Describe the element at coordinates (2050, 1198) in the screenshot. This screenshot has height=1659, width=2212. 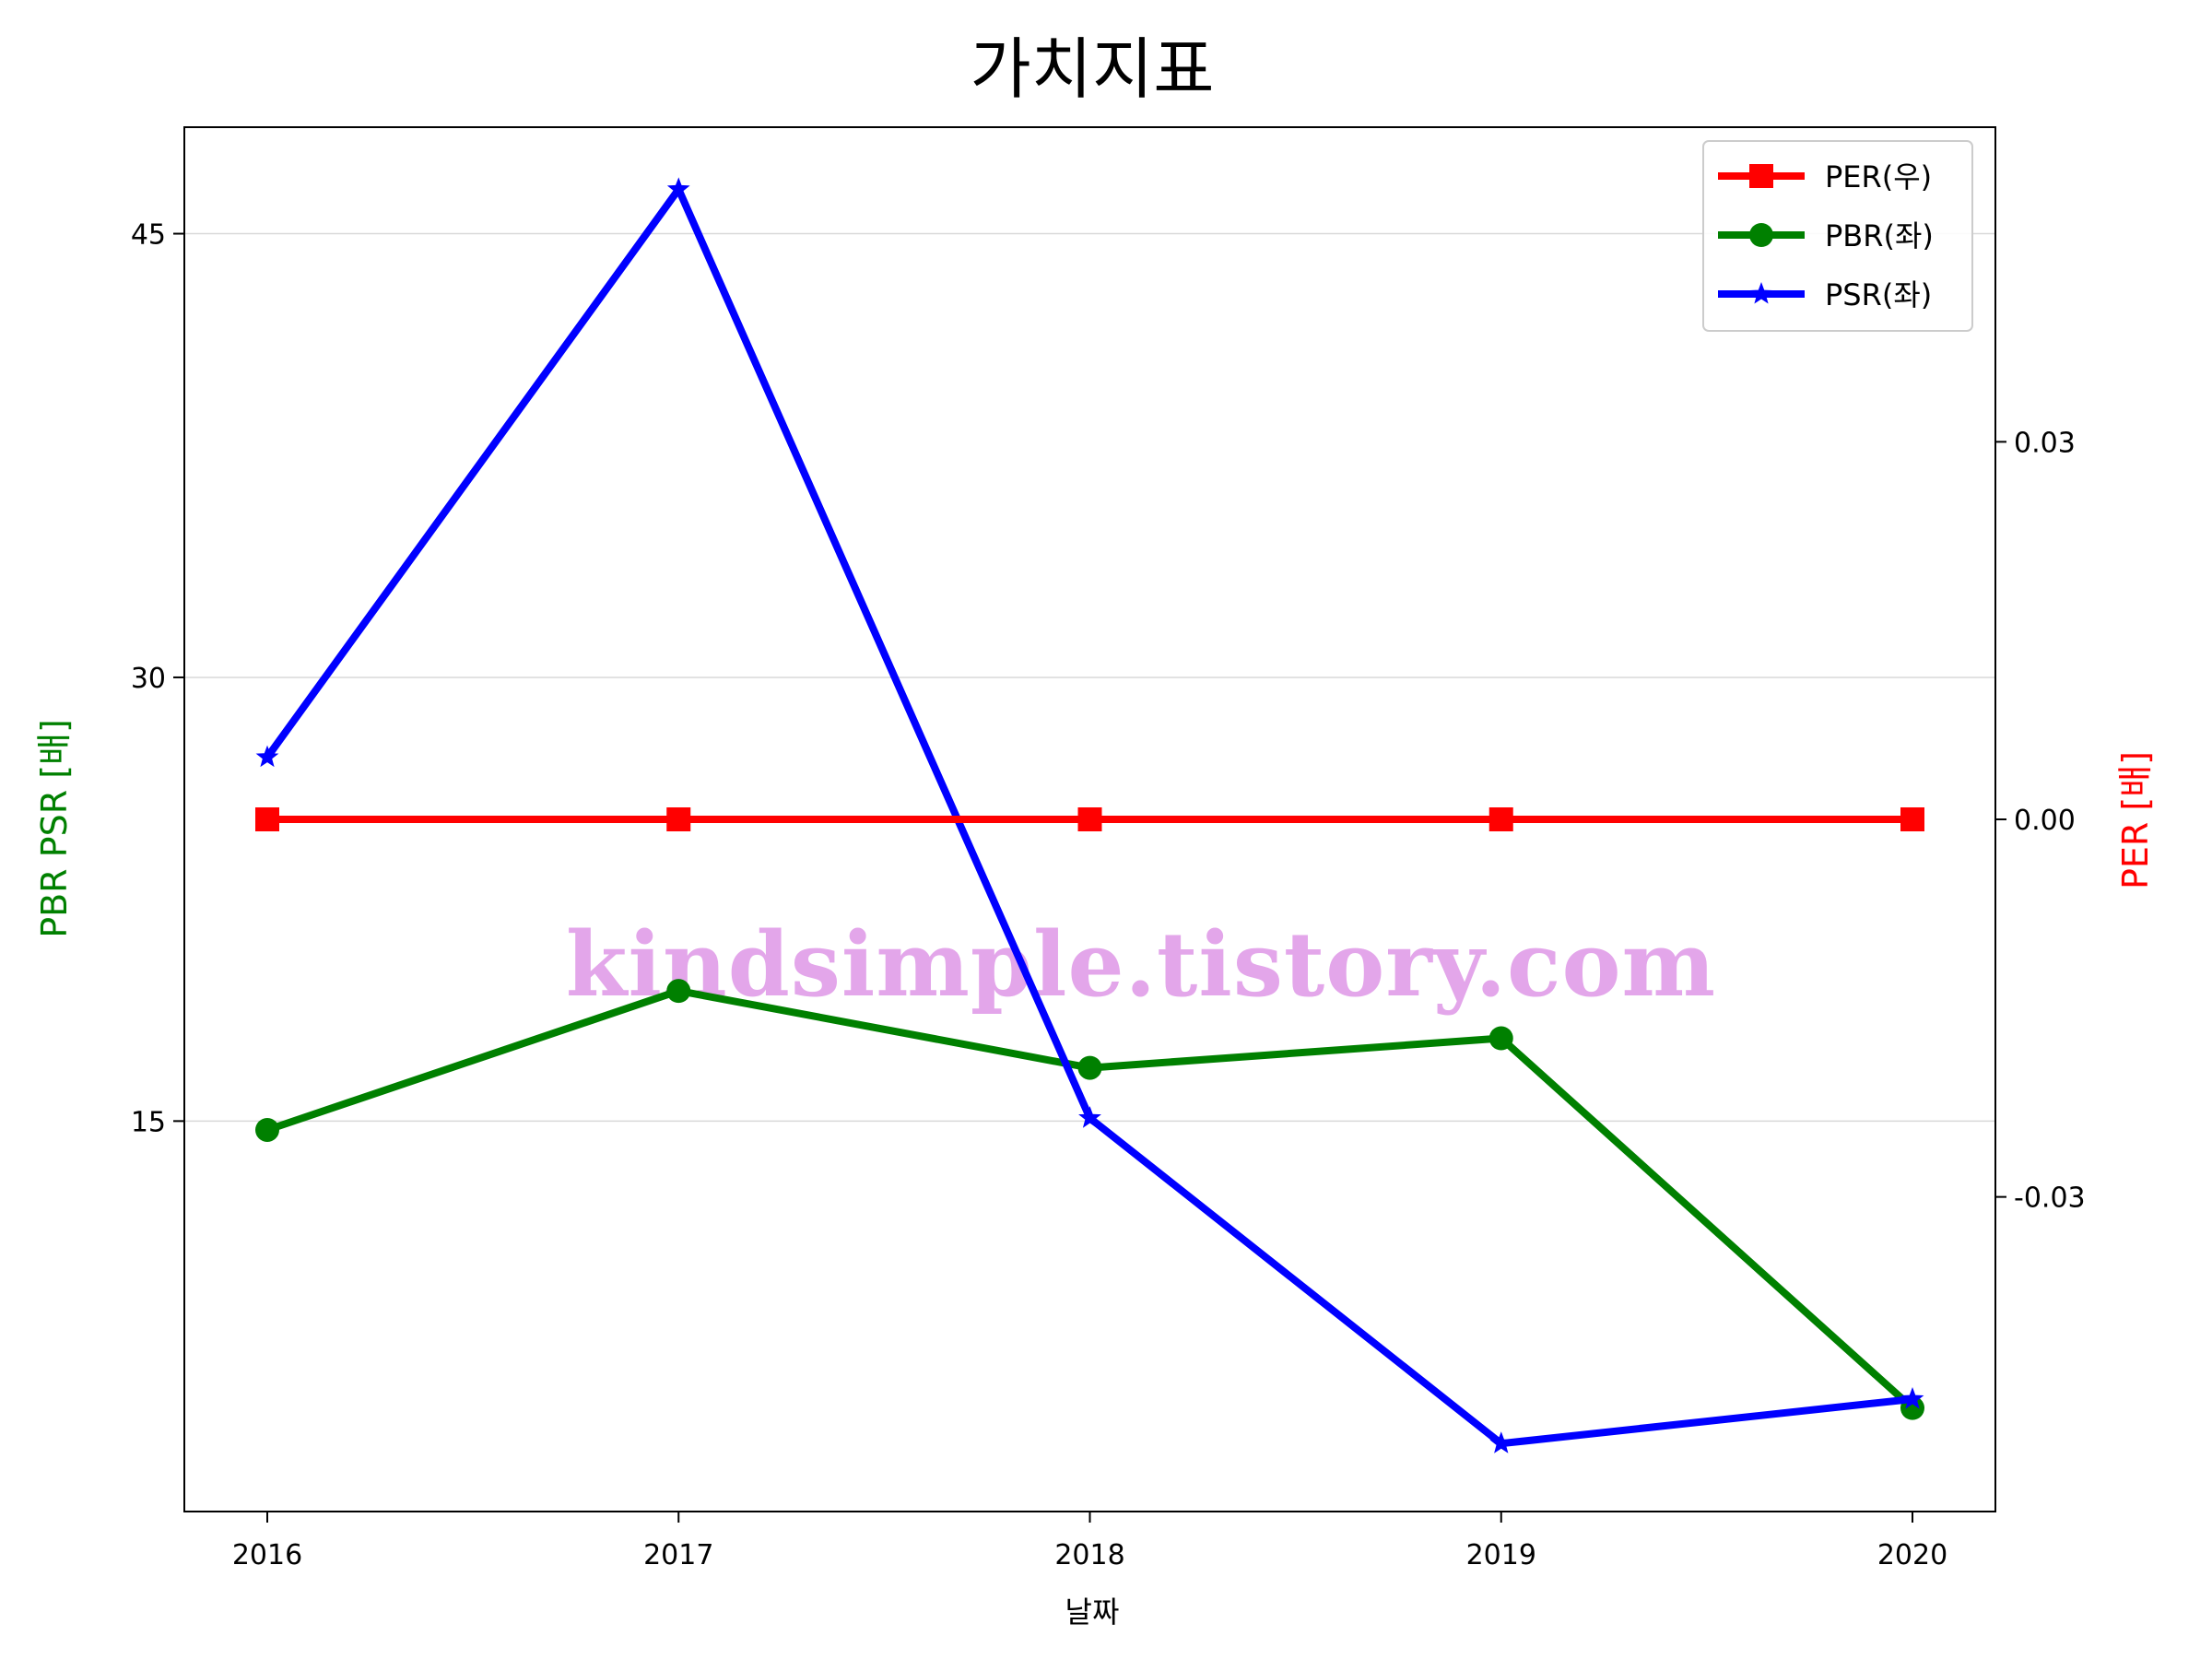
I see `y-right-tick-label: -0.03` at that location.